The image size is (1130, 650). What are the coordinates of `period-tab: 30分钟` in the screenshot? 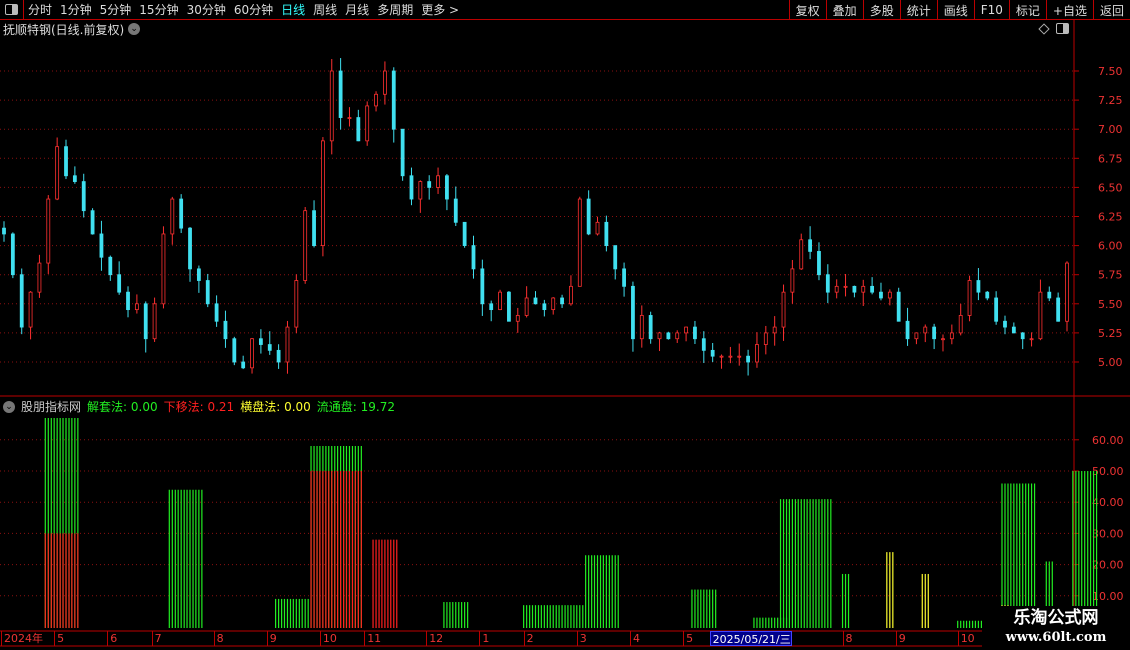 It's located at (206, 10).